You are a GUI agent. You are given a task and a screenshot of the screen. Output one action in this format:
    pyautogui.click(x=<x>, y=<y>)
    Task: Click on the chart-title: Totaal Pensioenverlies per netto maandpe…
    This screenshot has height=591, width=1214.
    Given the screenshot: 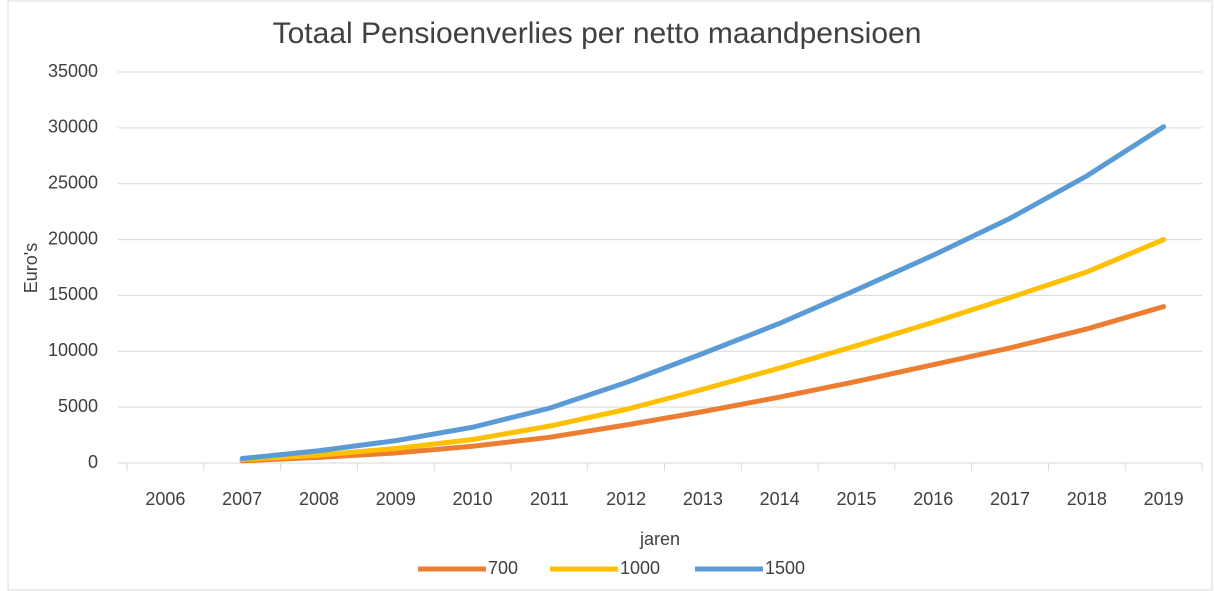 What is the action you would take?
    pyautogui.click(x=597, y=33)
    